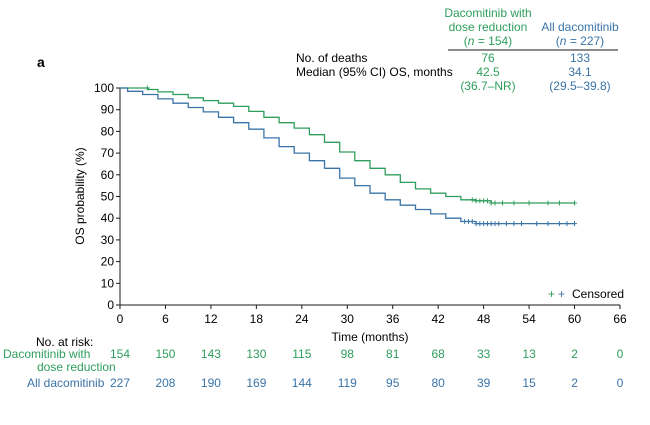  What do you see at coordinates (439, 383) in the screenshot?
I see `risk-value: 80` at bounding box center [439, 383].